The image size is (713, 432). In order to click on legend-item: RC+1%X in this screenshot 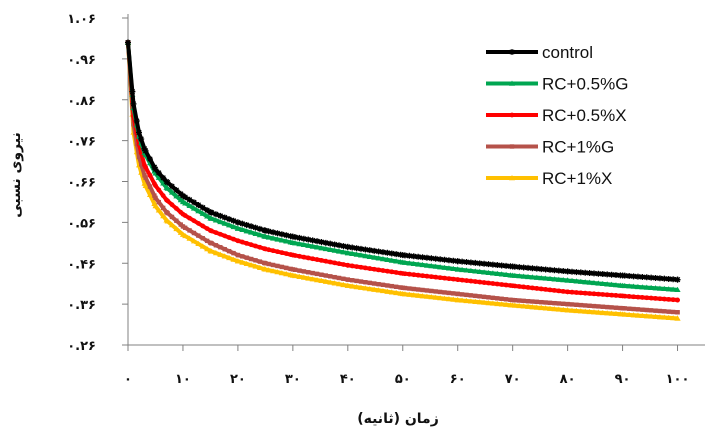, I will do `click(549, 178)`.